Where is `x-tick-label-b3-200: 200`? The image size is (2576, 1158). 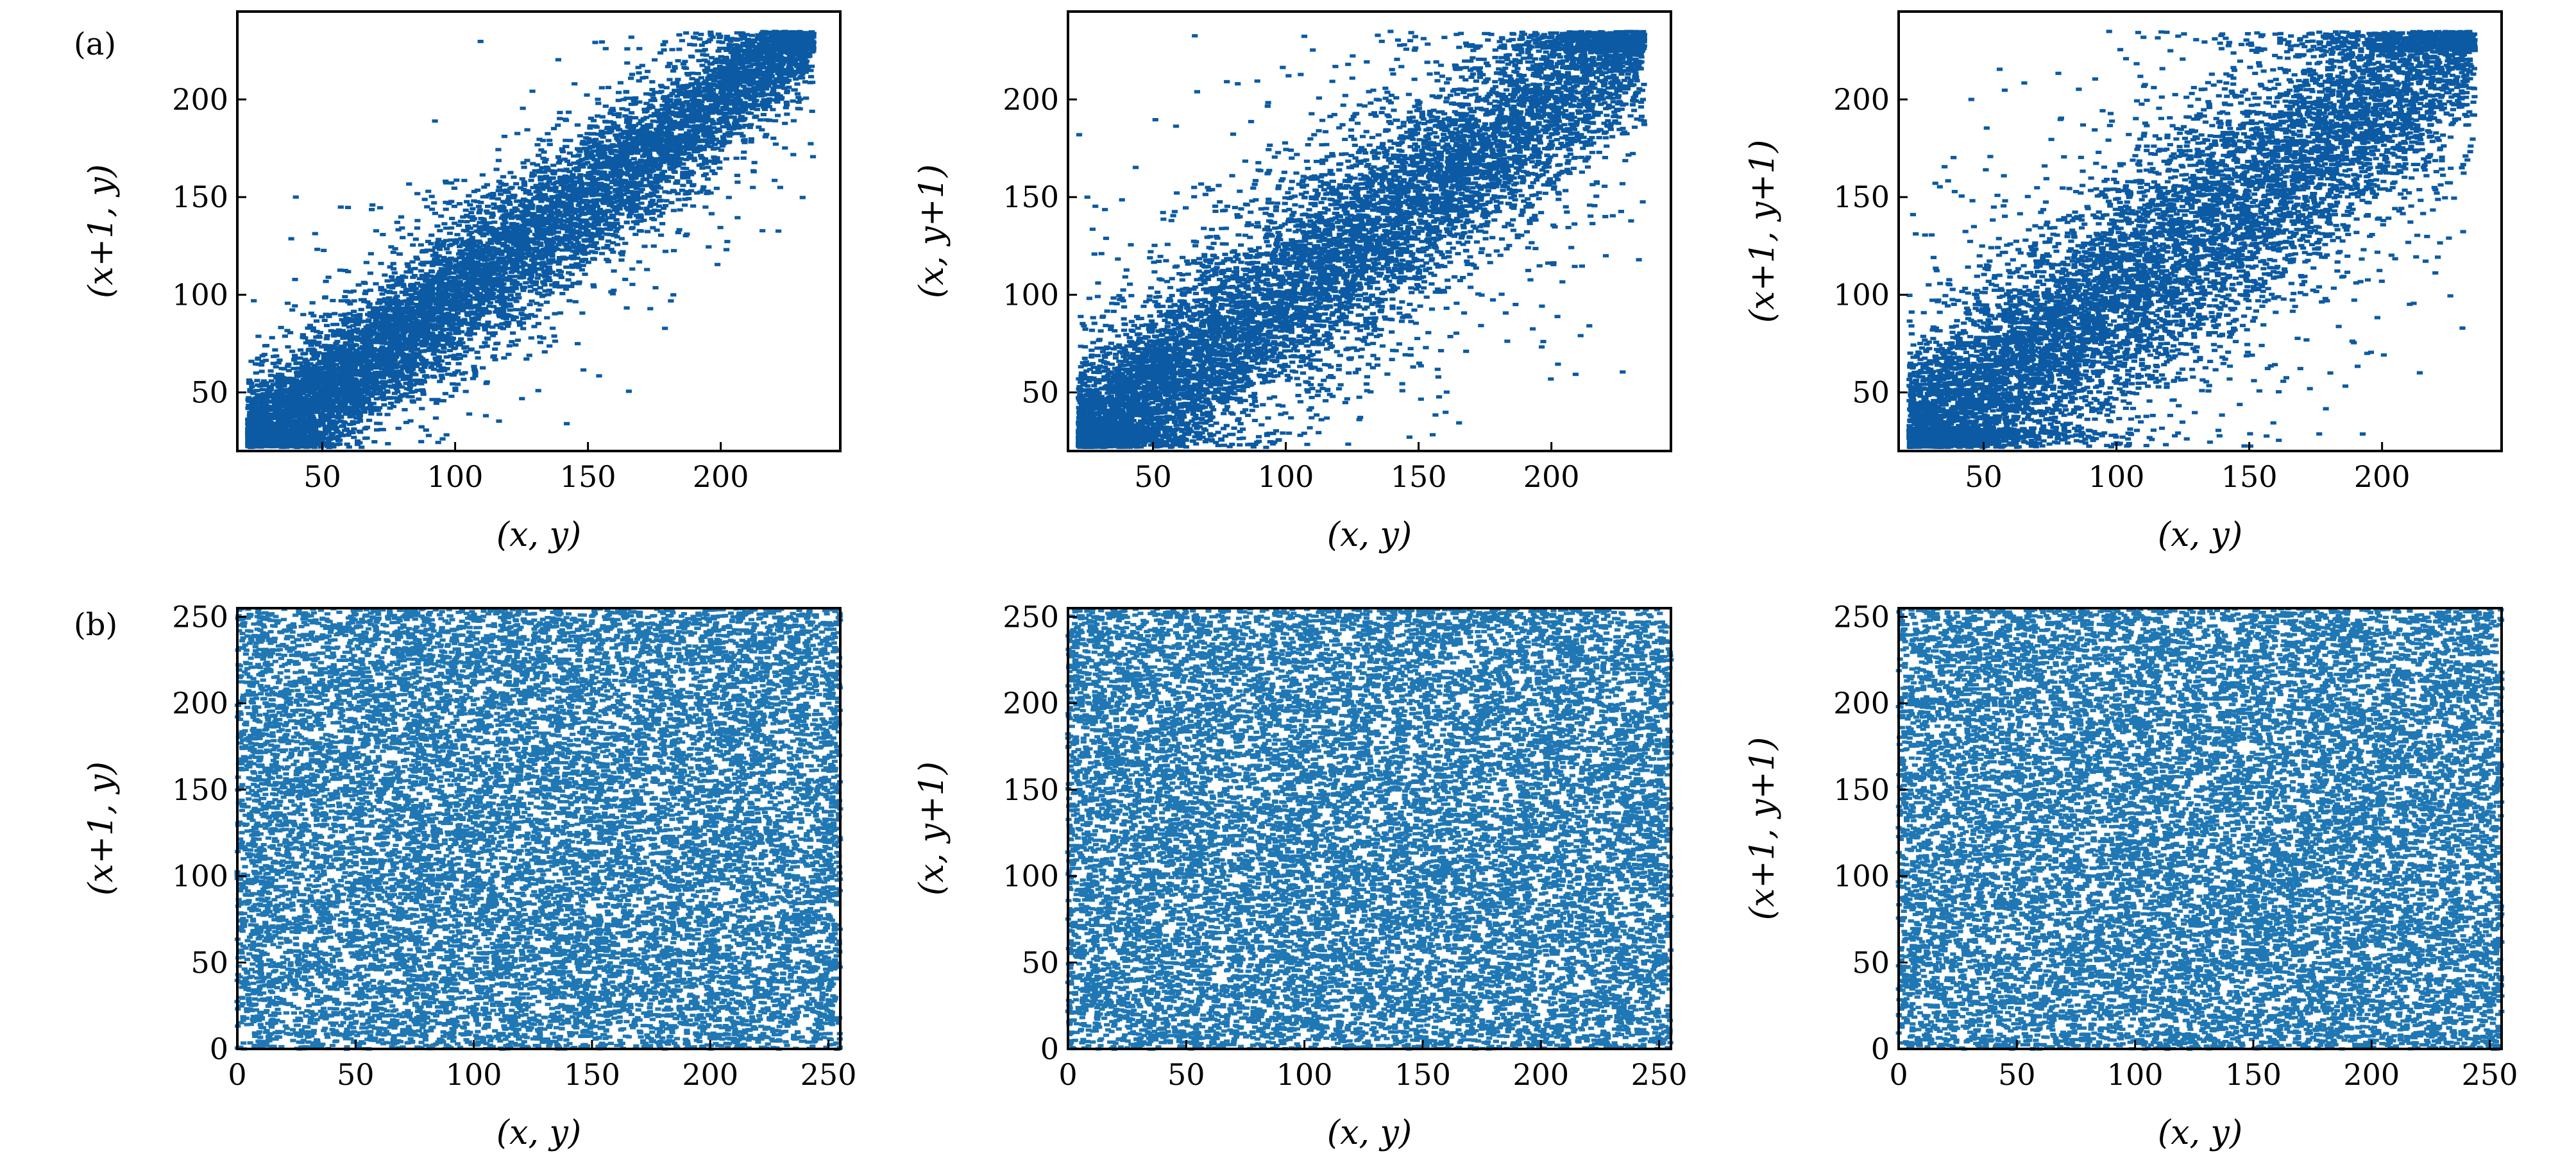 x-tick-label-b3-200: 200 is located at coordinates (2371, 1074).